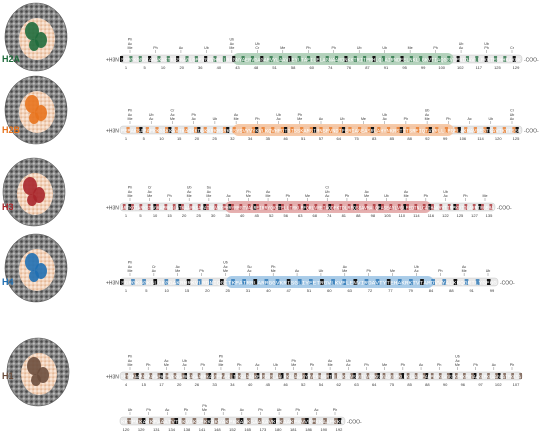 This screenshot has height=440, width=548. I want to click on histone-label-h4: H4, so click(8, 282).